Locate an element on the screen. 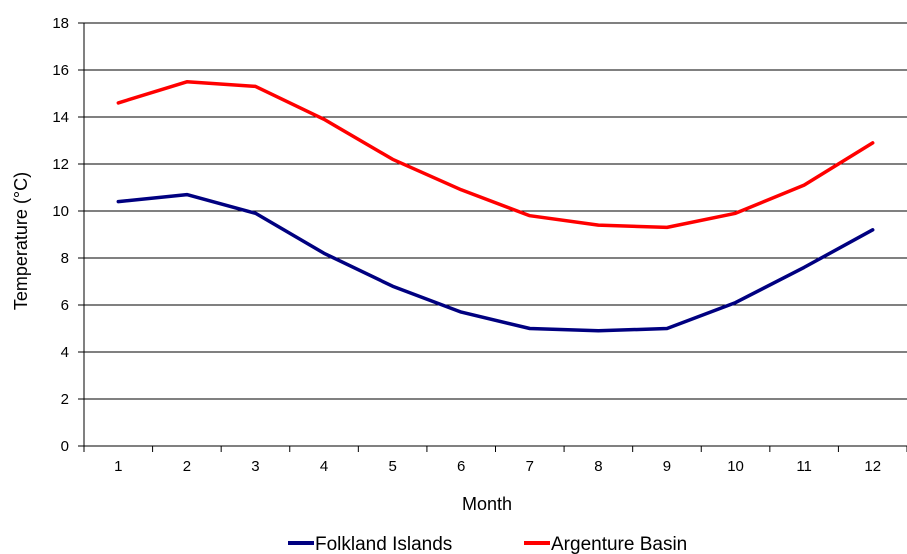 The height and width of the screenshot is (554, 907). y-tick-label: 6 is located at coordinates (65, 305).